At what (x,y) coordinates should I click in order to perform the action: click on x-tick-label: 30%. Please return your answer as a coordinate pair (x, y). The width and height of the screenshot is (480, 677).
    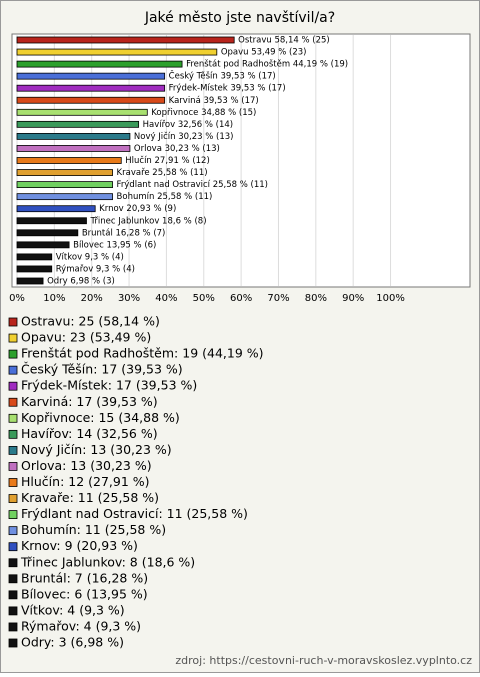
    Looking at the image, I should click on (129, 298).